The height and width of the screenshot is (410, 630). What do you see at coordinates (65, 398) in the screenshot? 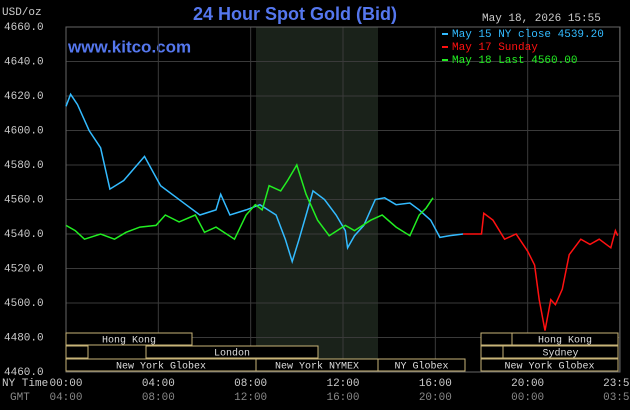
I see `gmt-tick-label: 04:00` at bounding box center [65, 398].